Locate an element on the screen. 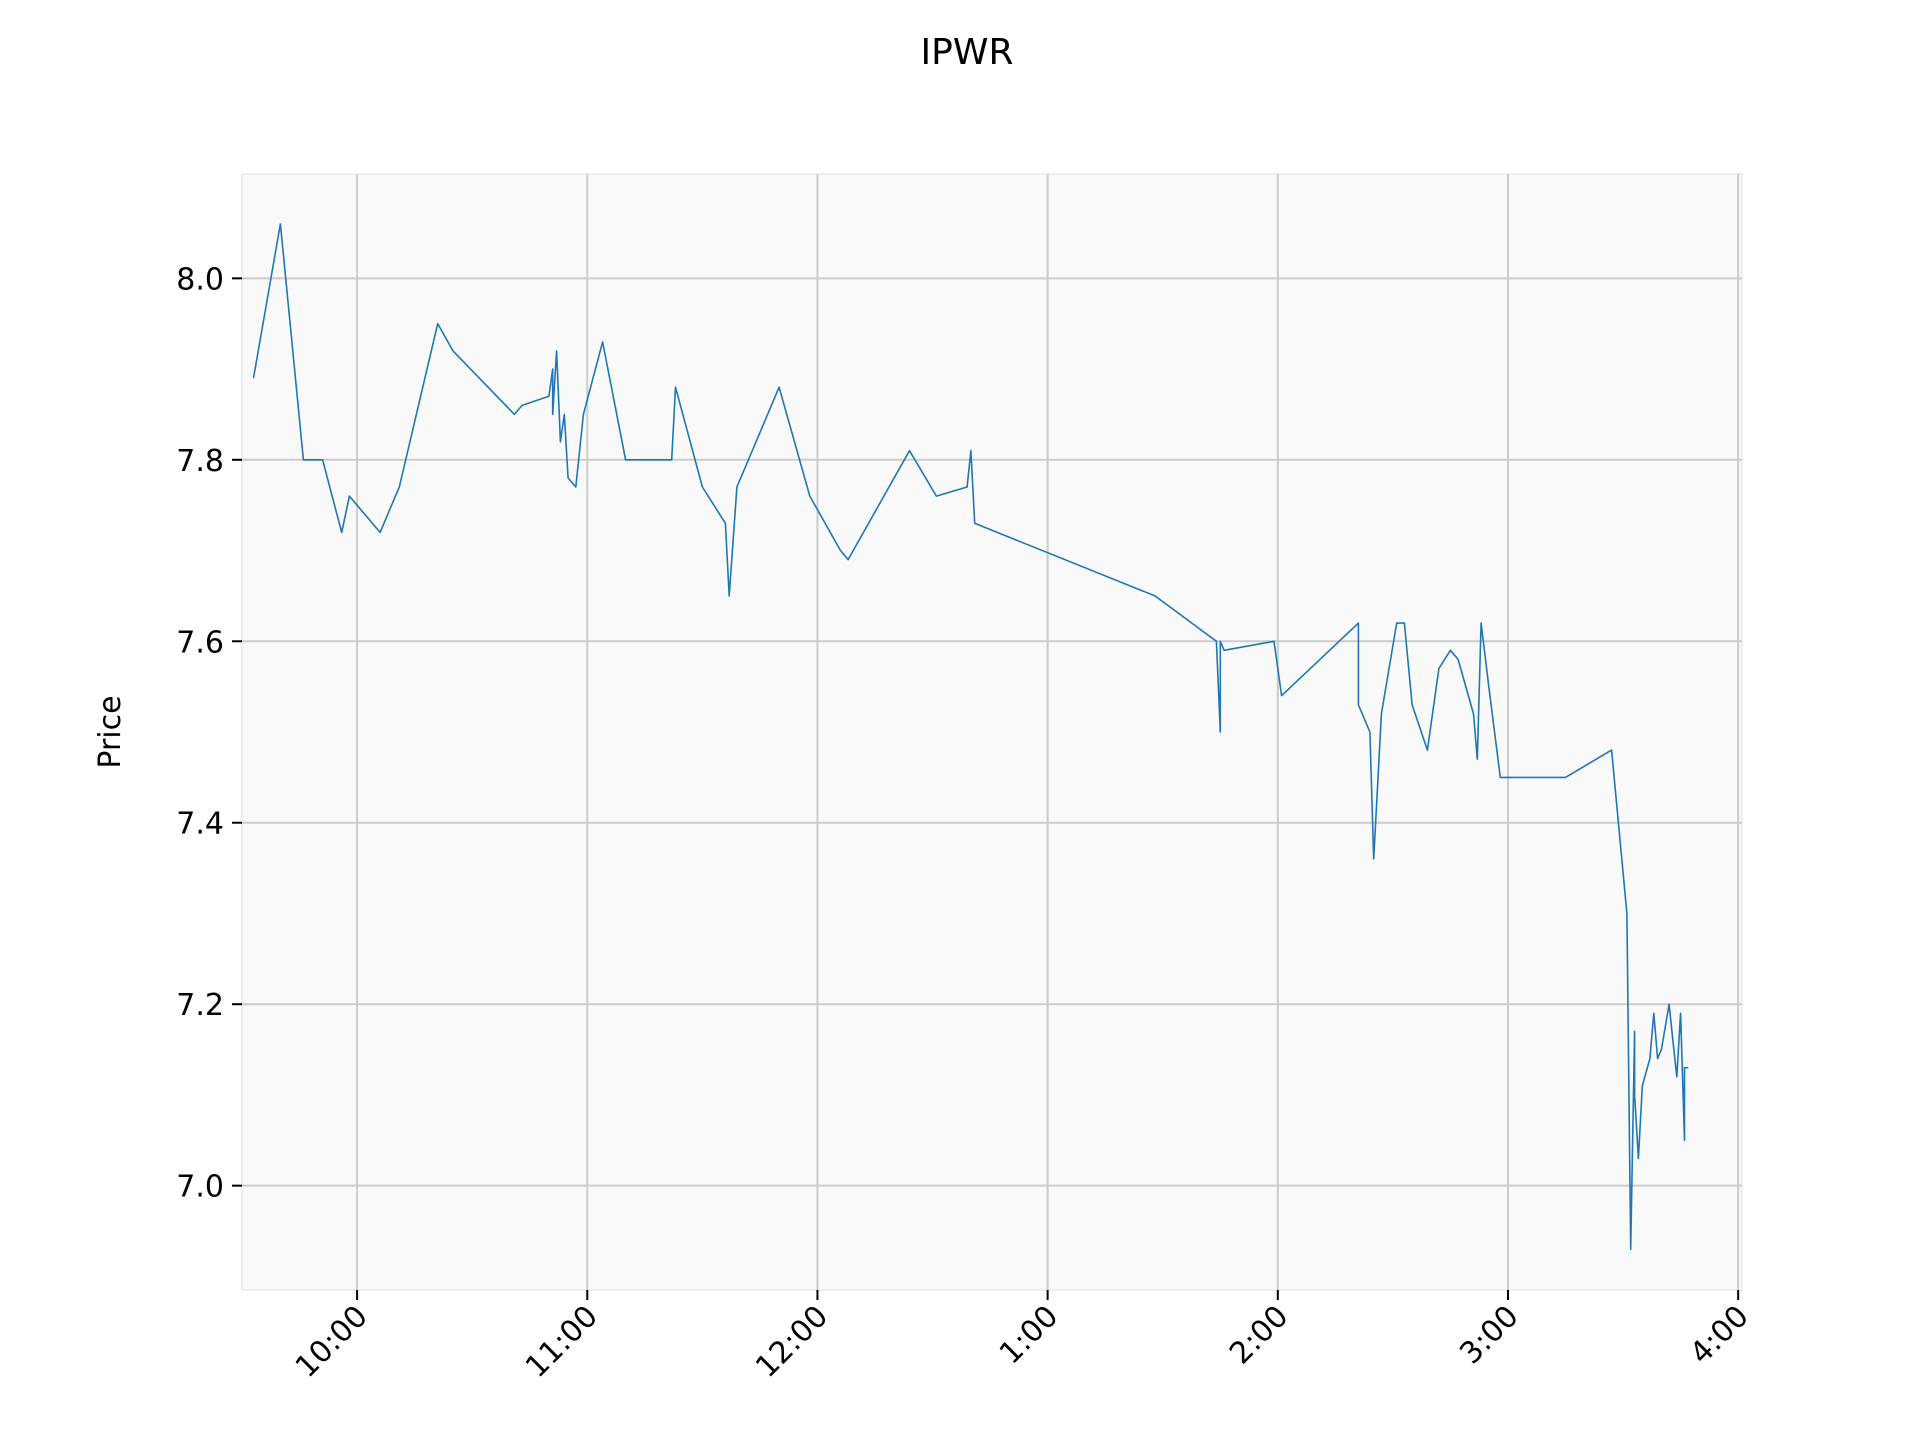 The image size is (1920, 1440). y-tick-label: 7.8 is located at coordinates (200, 461).